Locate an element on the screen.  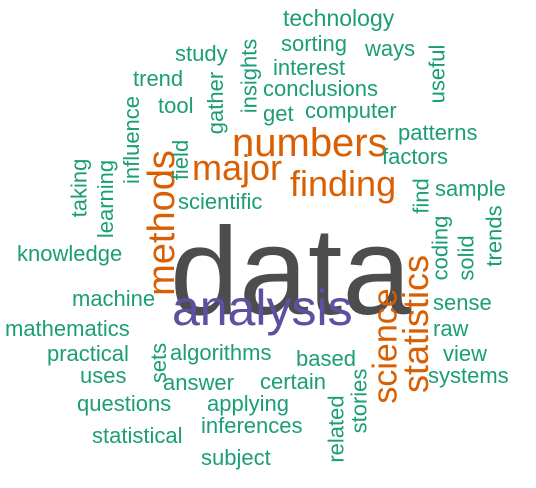
word-influence: influence is located at coordinates (132, 140).